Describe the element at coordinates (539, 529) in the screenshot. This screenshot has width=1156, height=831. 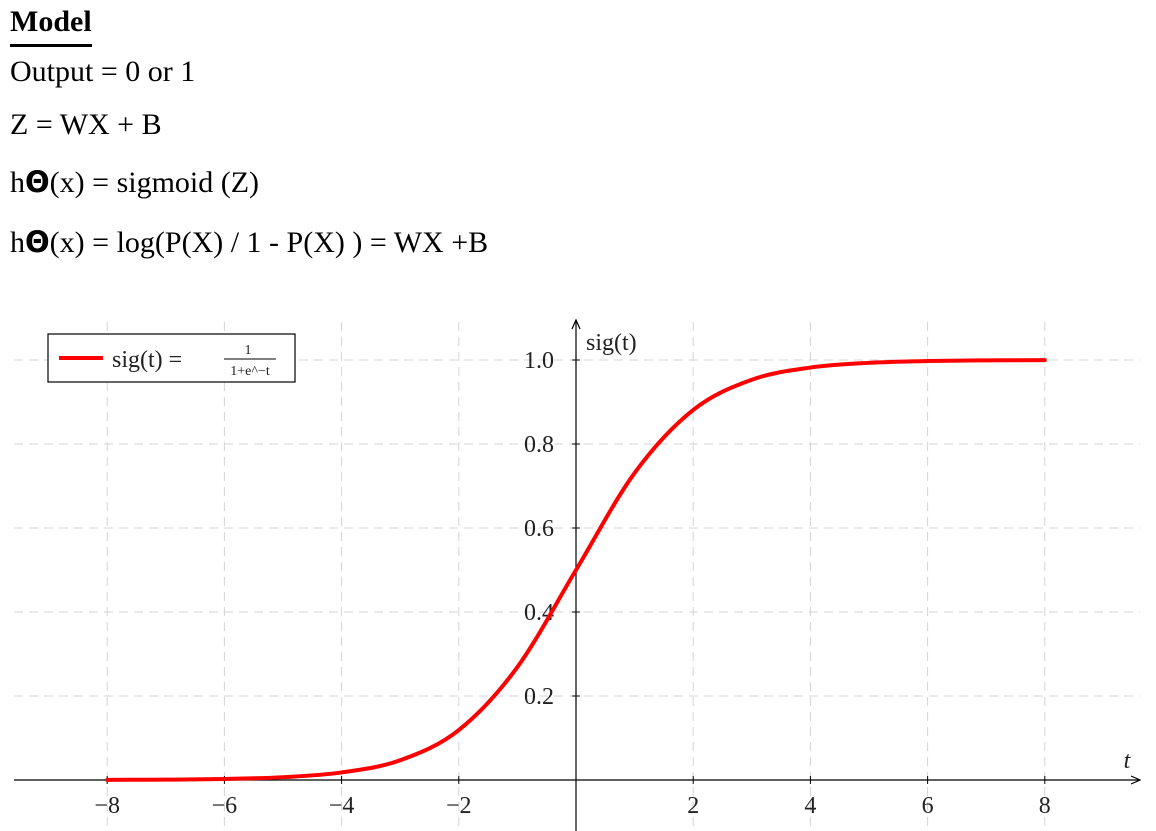
I see `y-tick-label: 0.6` at that location.